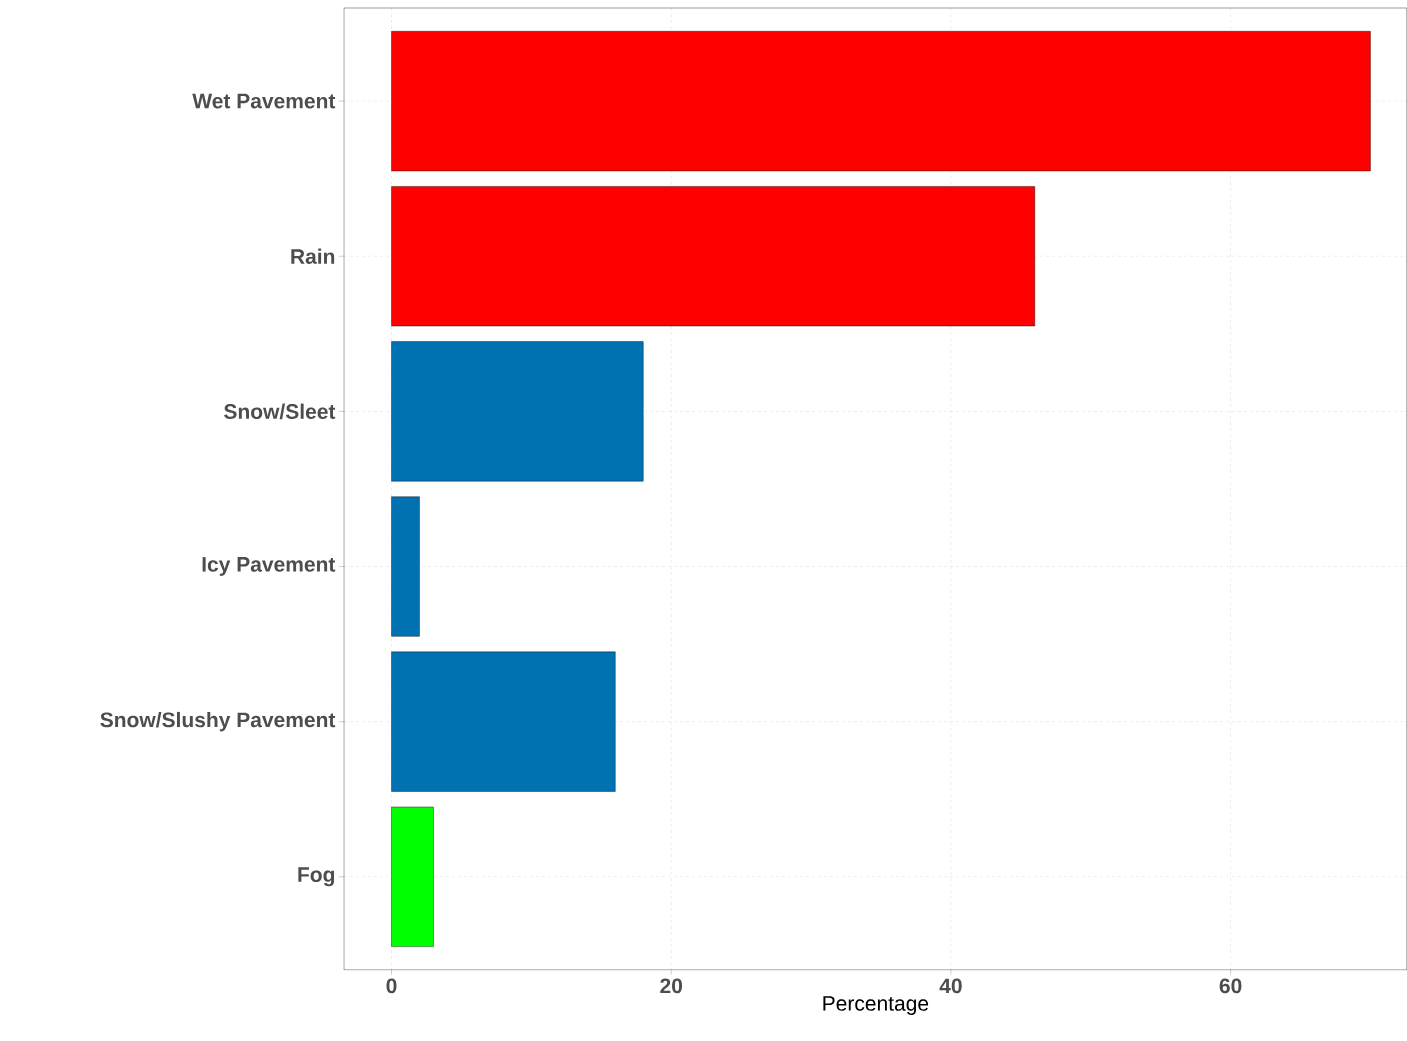 This screenshot has height=1041, width=1407. What do you see at coordinates (280, 411) in the screenshot?
I see `y-tick-label: Snow/Sleet` at bounding box center [280, 411].